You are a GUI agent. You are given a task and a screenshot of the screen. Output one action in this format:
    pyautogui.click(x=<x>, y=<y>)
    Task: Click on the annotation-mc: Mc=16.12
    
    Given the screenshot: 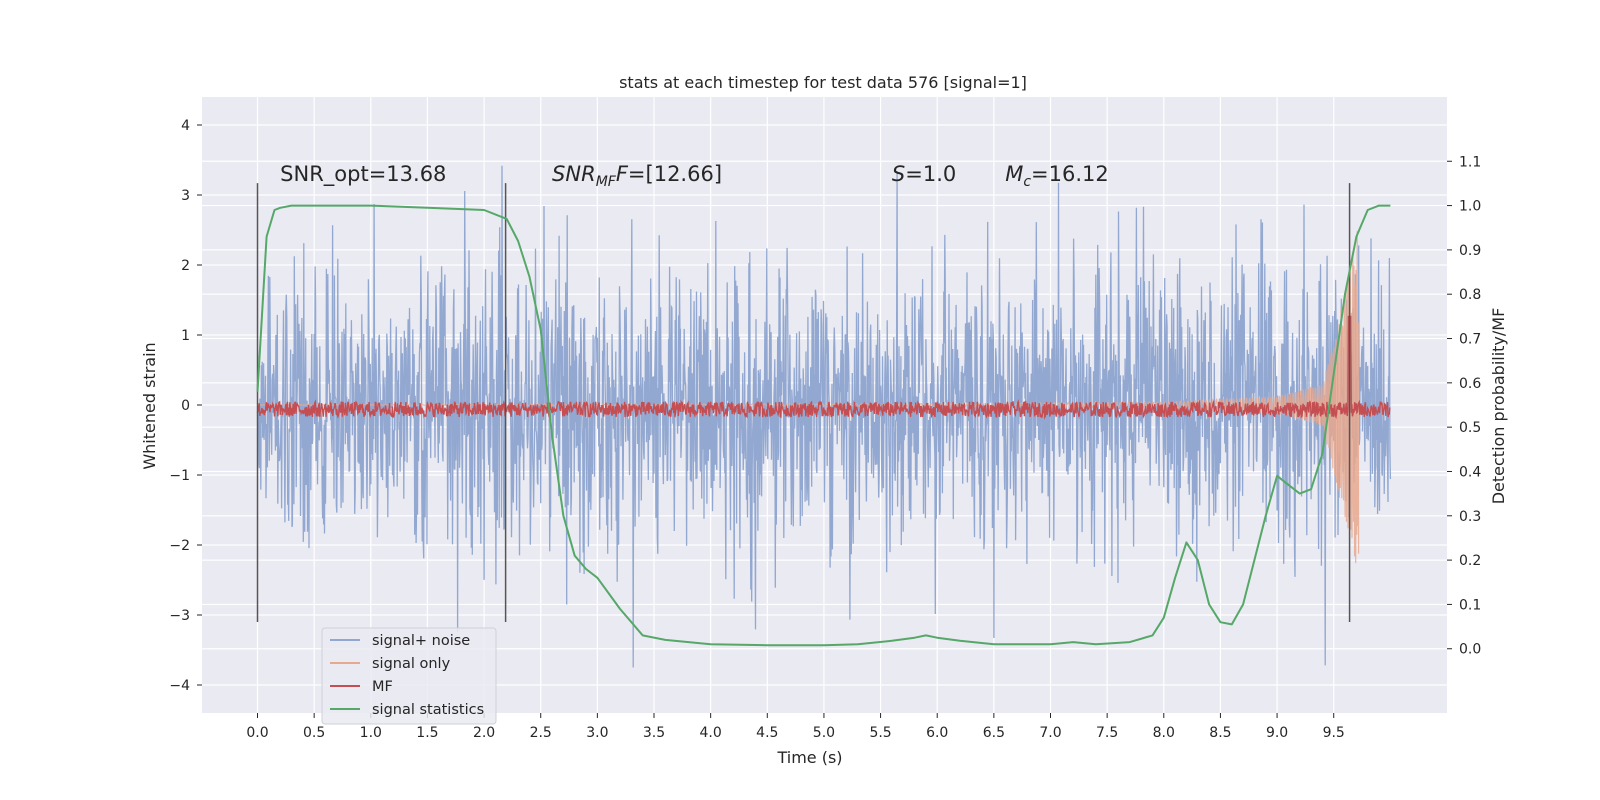 What is the action you would take?
    pyautogui.click(x=1057, y=176)
    